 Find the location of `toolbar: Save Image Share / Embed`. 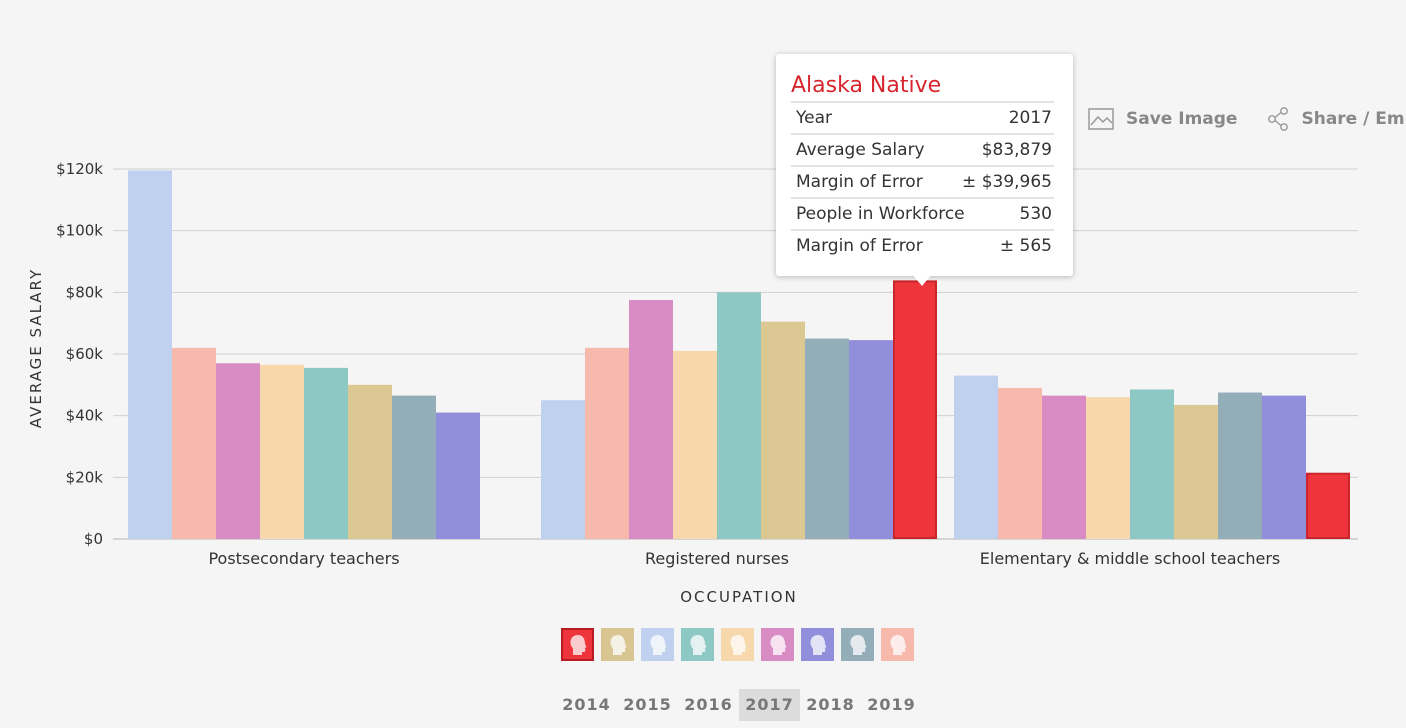

toolbar: Save Image Share / Embed is located at coordinates (1247, 119).